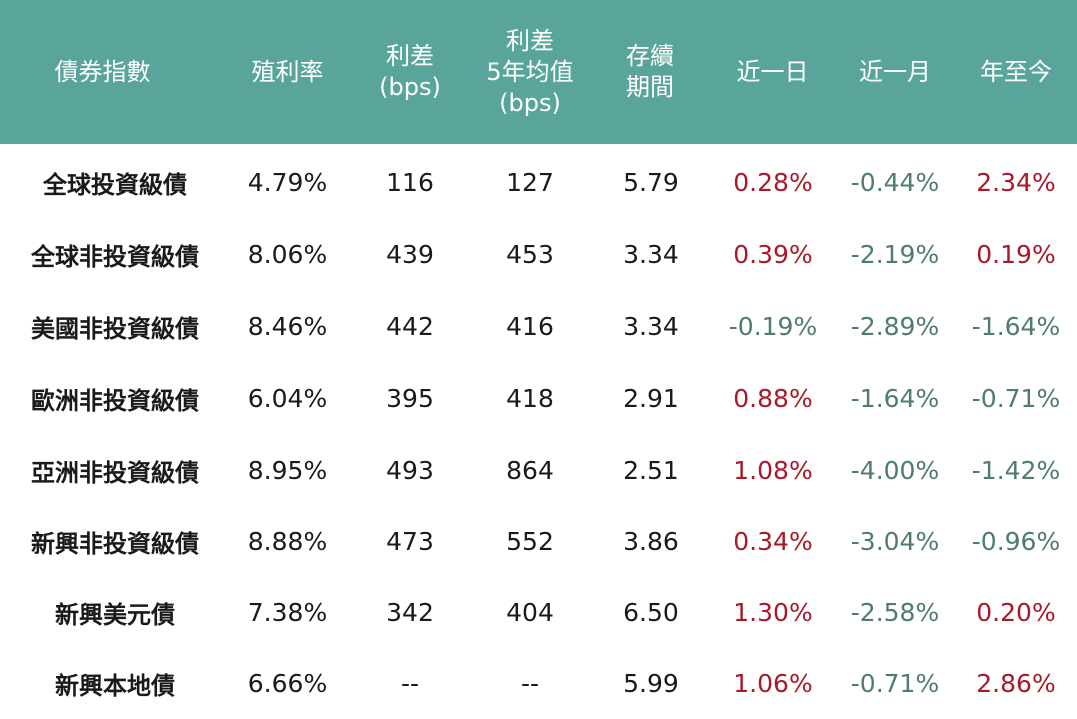 Image resolution: width=1077 pixels, height=719 pixels. Describe the element at coordinates (773, 326) in the screenshot. I see `row-one-day-change: -0.19%` at that location.